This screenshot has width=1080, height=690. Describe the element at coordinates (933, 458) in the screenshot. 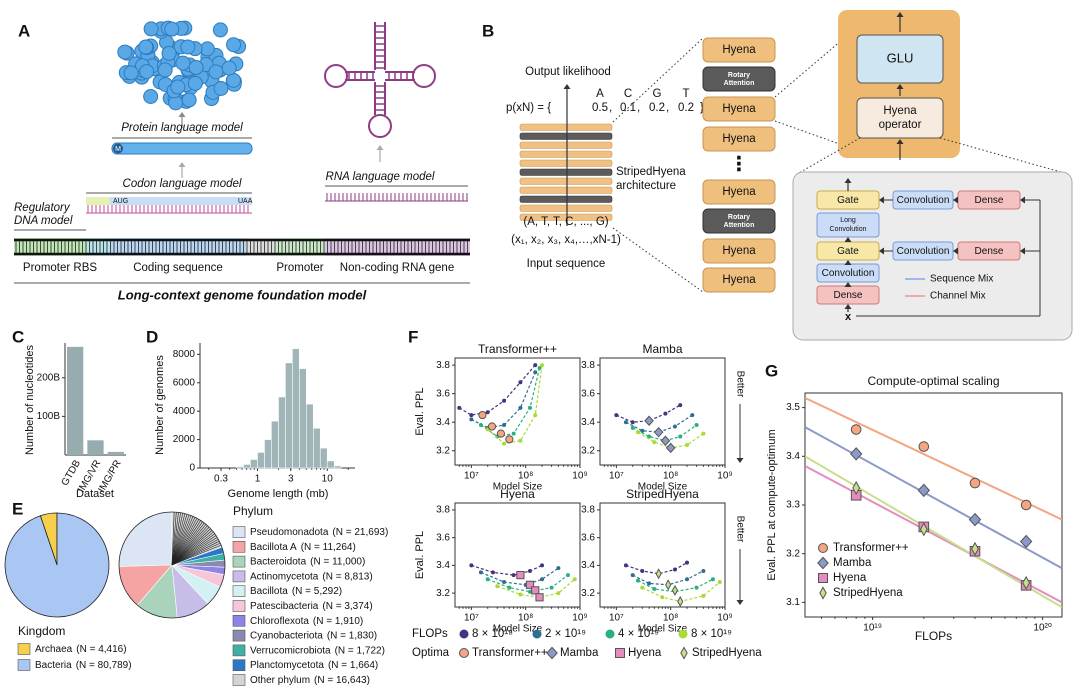

I see `fit-line` at that location.